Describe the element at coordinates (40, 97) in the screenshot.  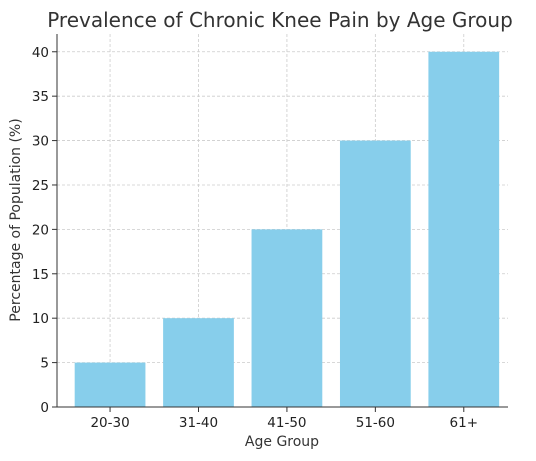
I see `y-tick-label: 35` at that location.